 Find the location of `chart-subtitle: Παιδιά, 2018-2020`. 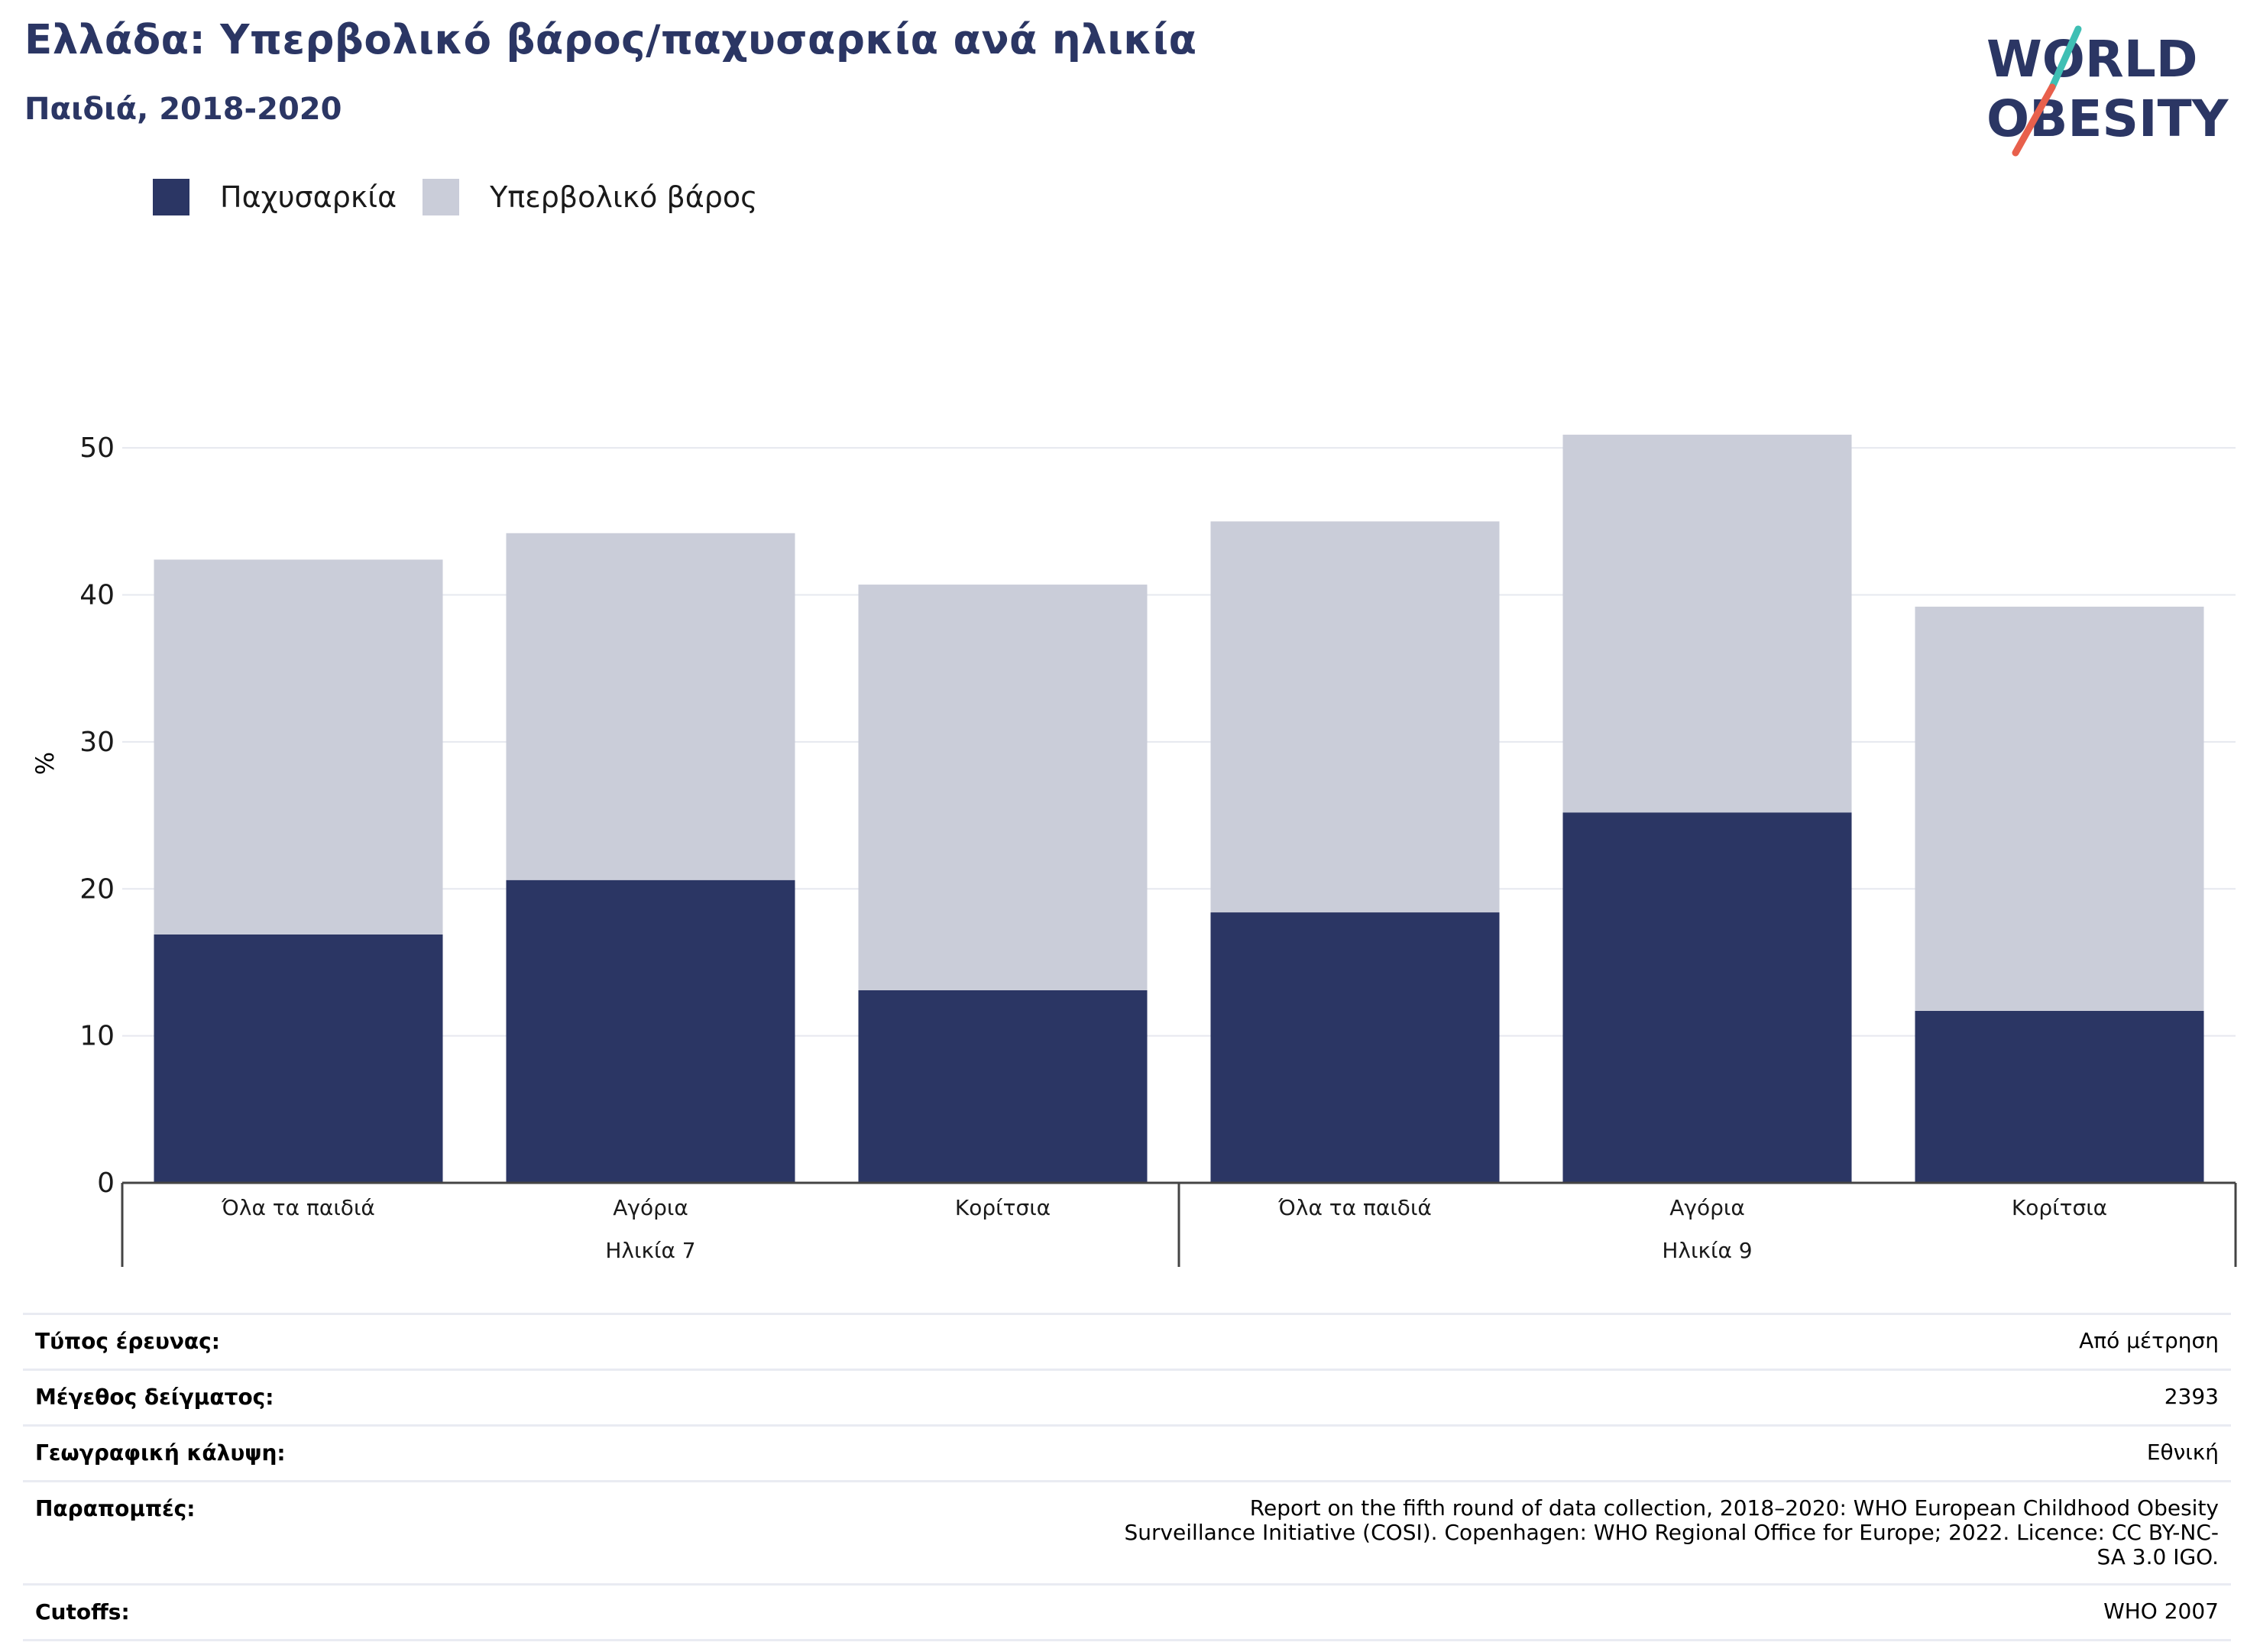

chart-subtitle: Παιδιά, 2018-2020 is located at coordinates (183, 109).